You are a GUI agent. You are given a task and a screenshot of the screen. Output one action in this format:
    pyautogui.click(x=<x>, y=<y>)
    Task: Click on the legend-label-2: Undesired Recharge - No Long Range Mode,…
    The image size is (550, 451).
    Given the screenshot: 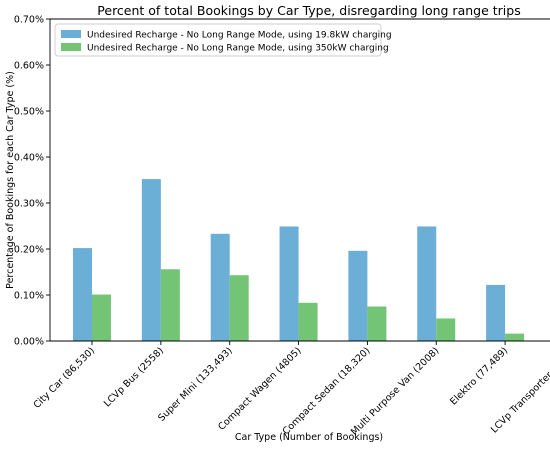 What is the action you would take?
    pyautogui.click(x=238, y=49)
    